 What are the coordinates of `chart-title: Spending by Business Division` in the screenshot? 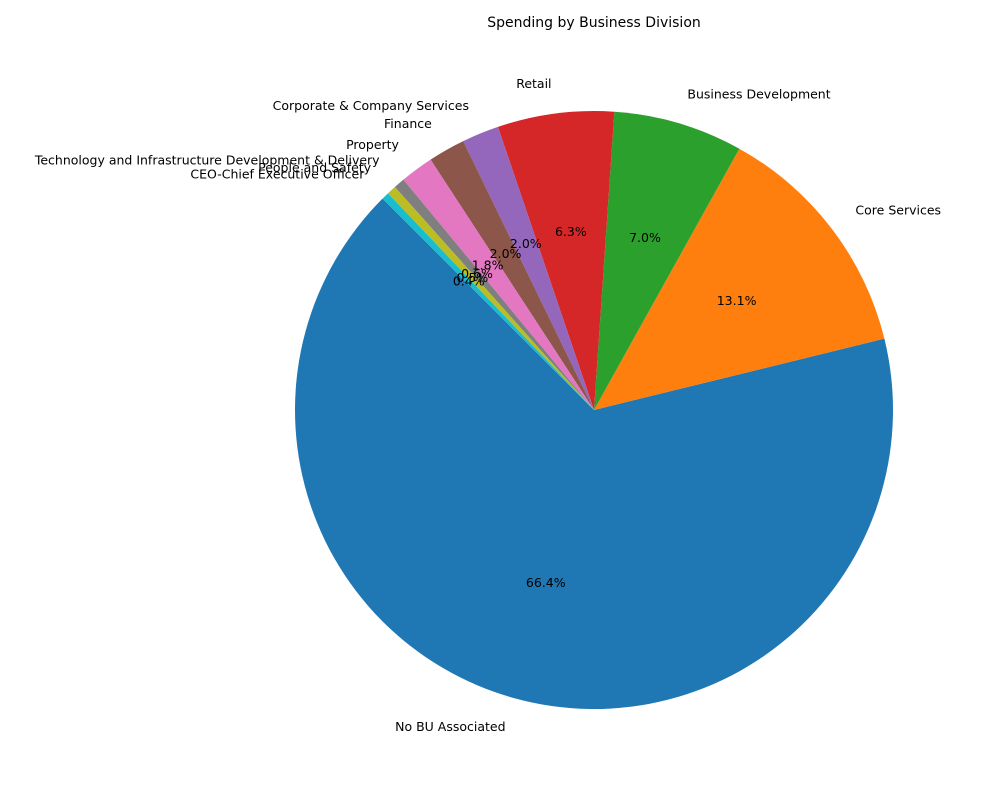 It's located at (594, 23).